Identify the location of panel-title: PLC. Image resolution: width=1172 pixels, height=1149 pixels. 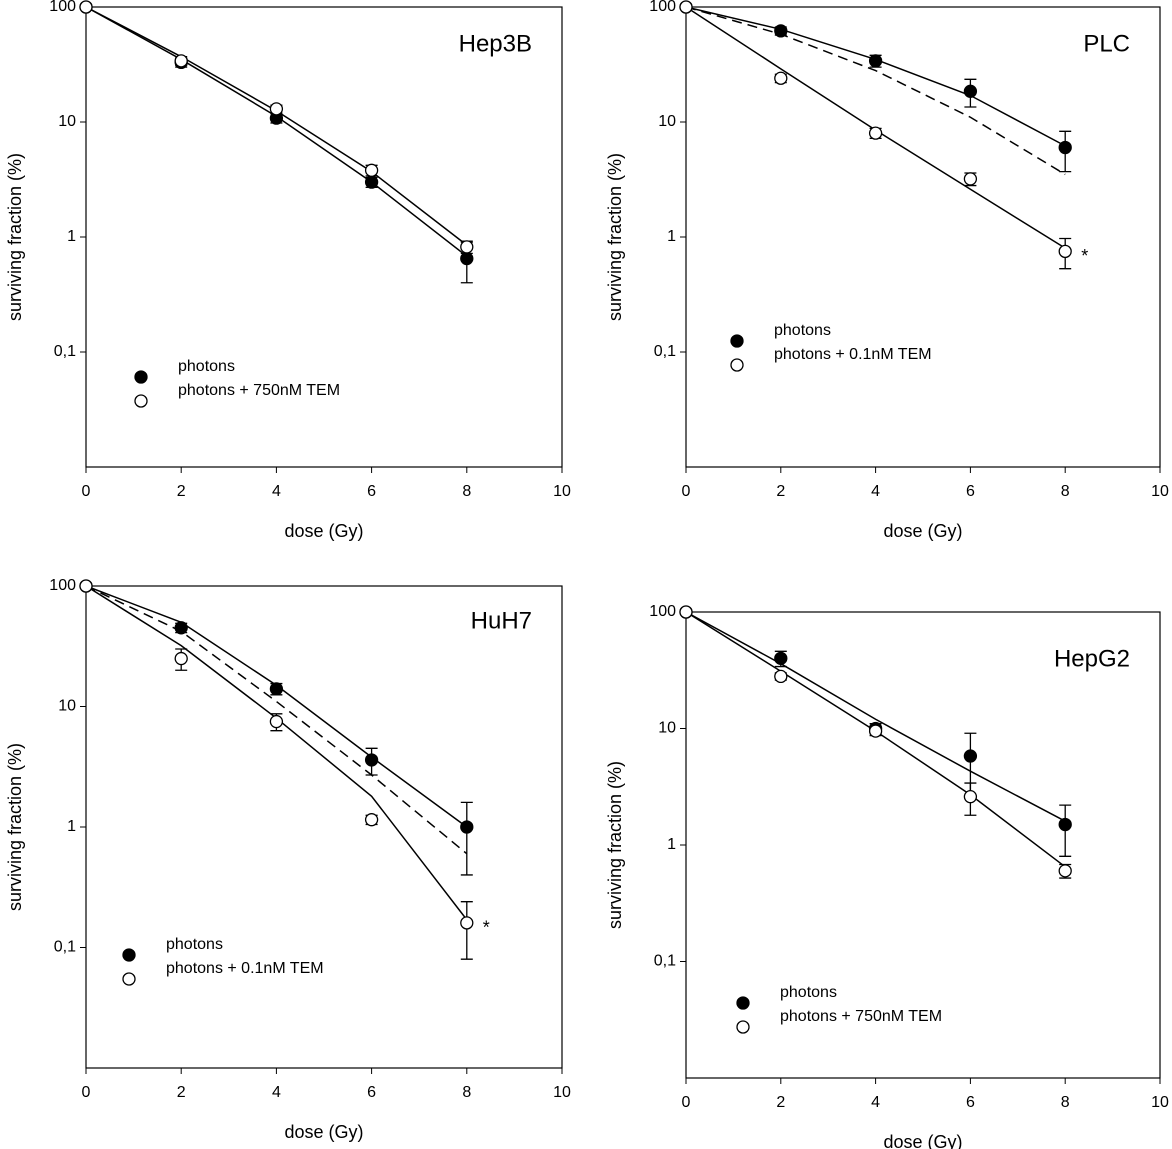
(1106, 43).